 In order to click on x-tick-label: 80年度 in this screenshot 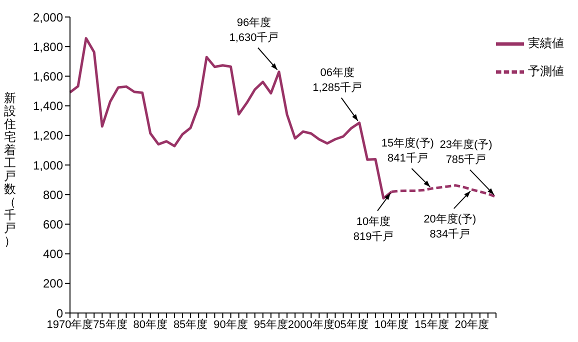, I will do `click(150, 324)`.